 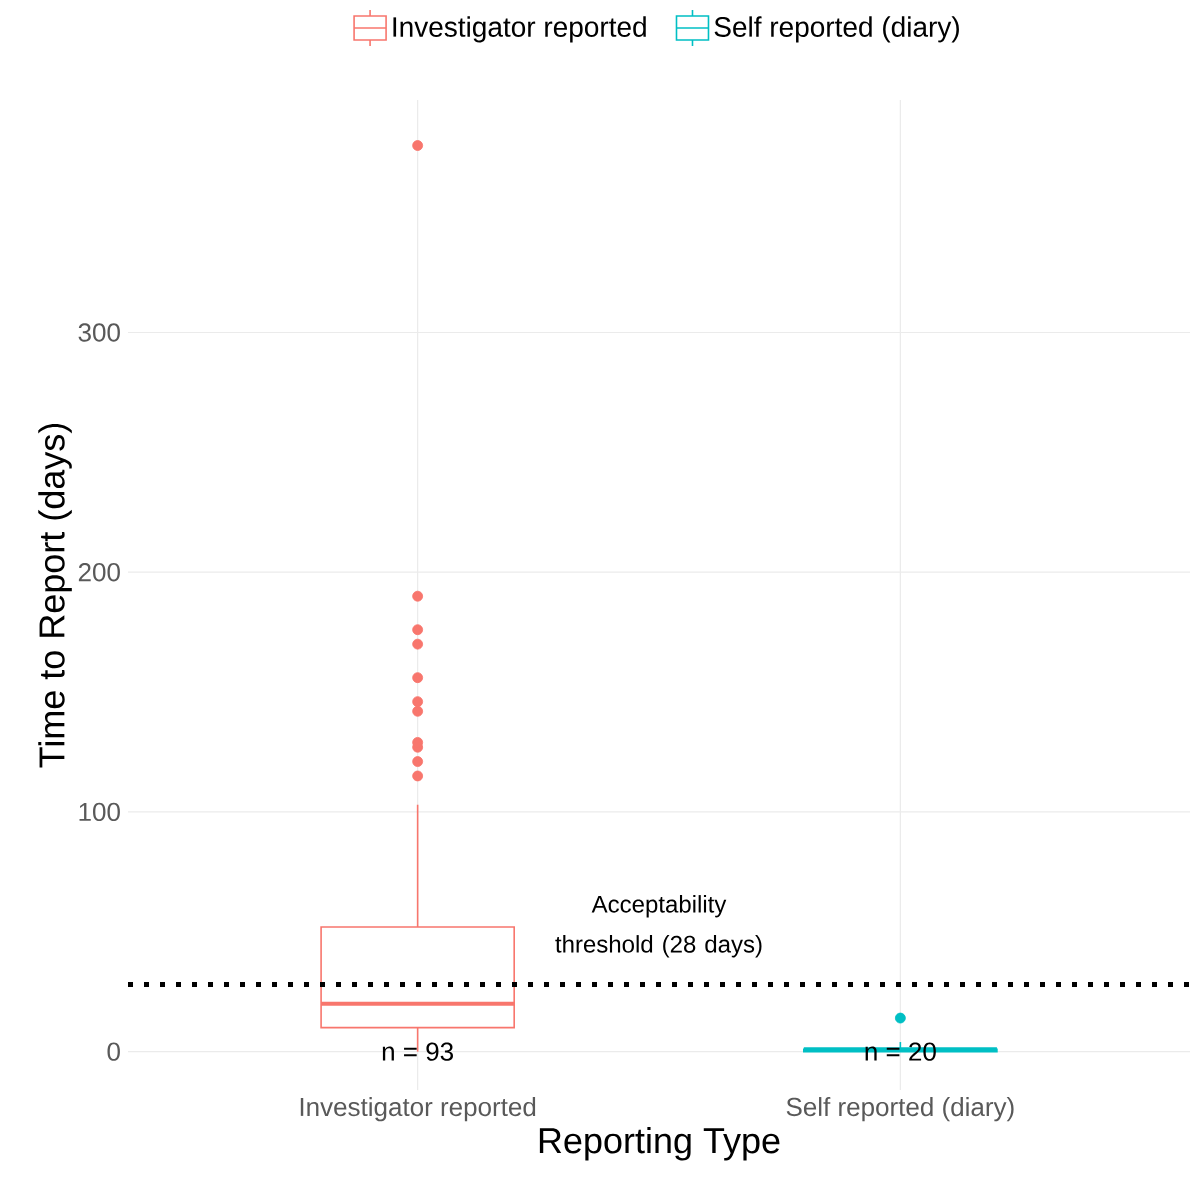 I want to click on legend-label: Investigator reported, so click(x=519, y=29).